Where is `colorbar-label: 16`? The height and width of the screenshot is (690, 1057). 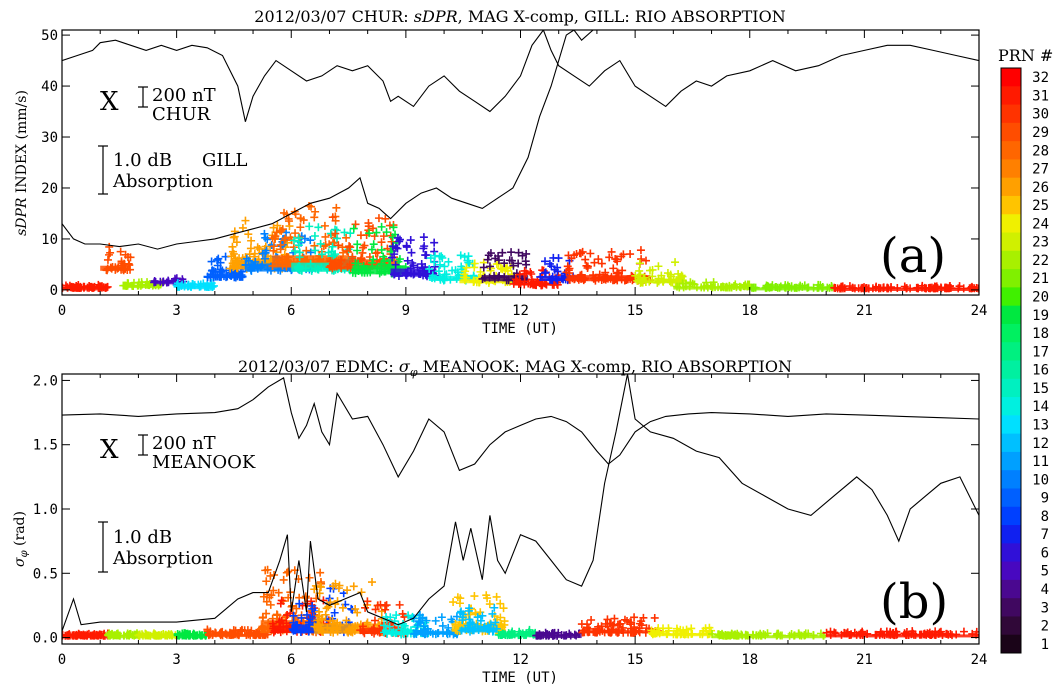 colorbar-label: 16 is located at coordinates (1040, 371).